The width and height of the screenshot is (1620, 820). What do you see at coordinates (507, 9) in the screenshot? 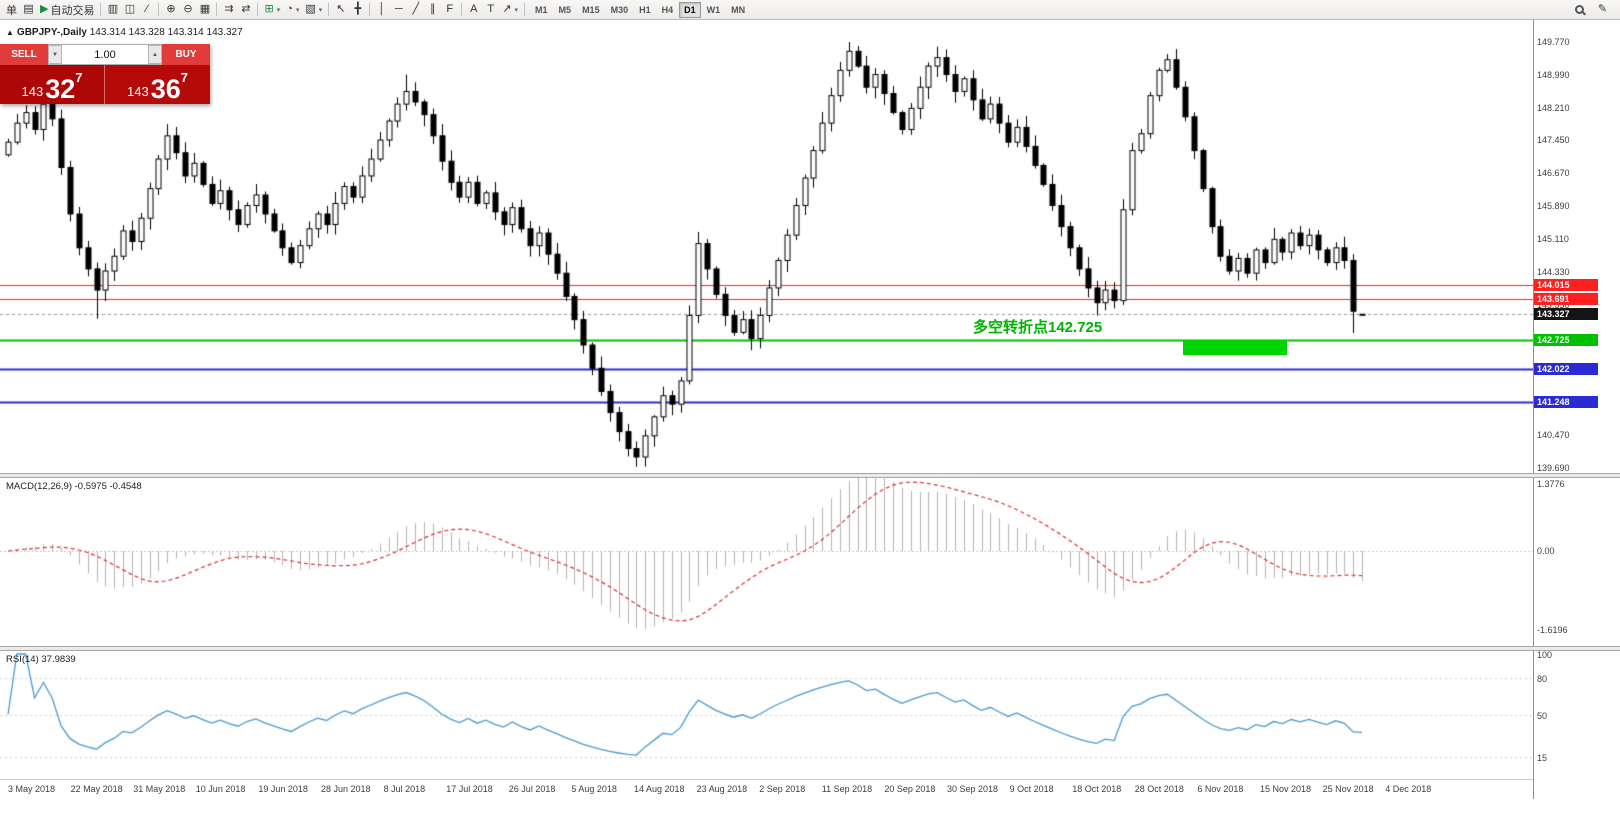
I see `arrows-icon: ↗` at bounding box center [507, 9].